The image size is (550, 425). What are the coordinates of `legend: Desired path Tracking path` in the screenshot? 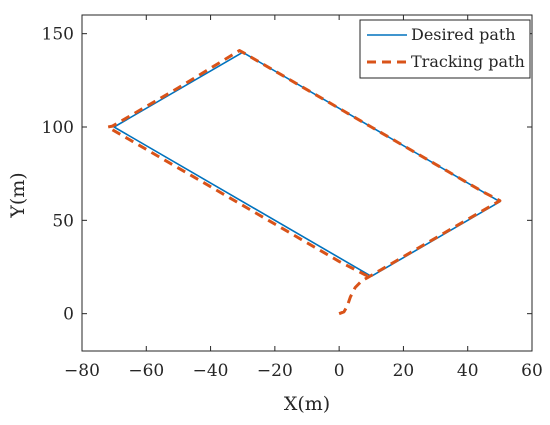 It's located at (445, 49).